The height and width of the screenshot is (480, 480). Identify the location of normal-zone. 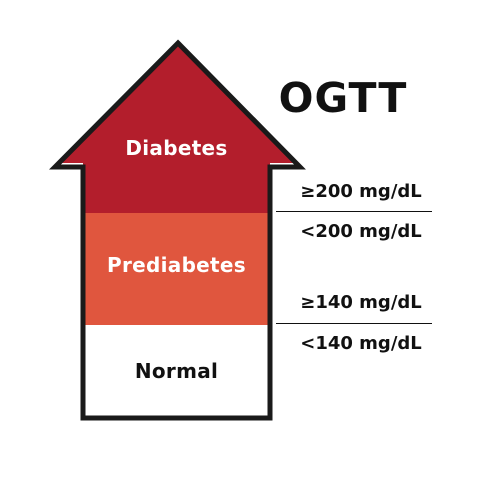
(176, 371).